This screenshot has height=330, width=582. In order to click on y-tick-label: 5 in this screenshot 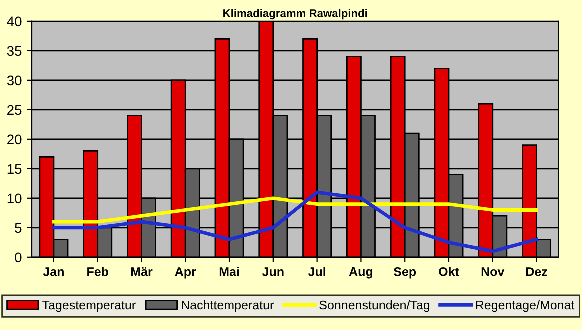, I will do `click(18, 228)`.